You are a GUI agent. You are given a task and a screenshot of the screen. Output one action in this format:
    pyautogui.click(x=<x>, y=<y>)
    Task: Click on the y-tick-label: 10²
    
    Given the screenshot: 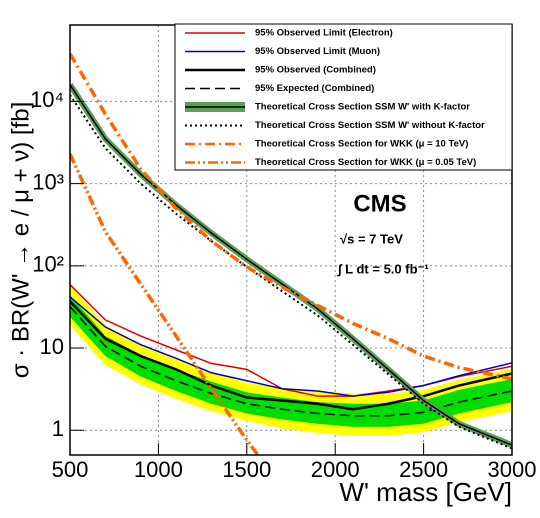 What is the action you would take?
    pyautogui.click(x=48, y=264)
    